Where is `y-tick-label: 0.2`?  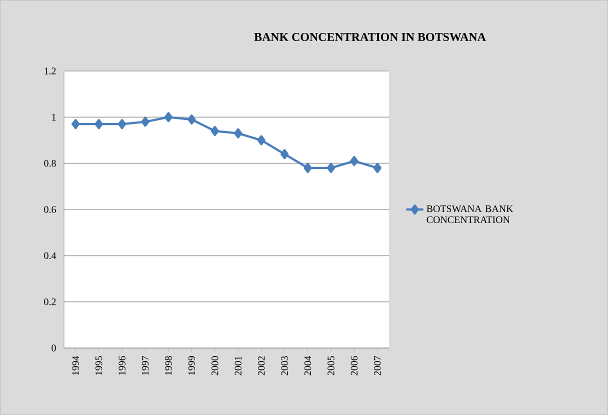 y-tick-label: 0.2 is located at coordinates (50, 302).